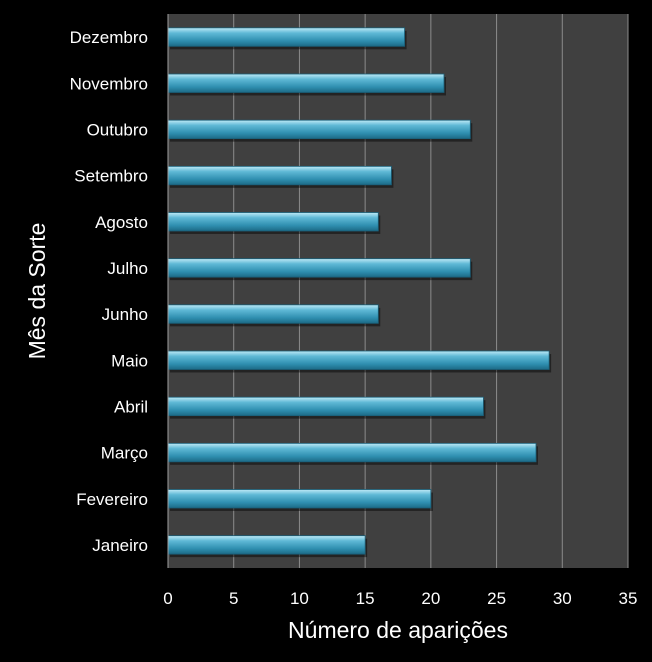  Describe the element at coordinates (286, 37) in the screenshot. I see `bar-dezembro` at that location.